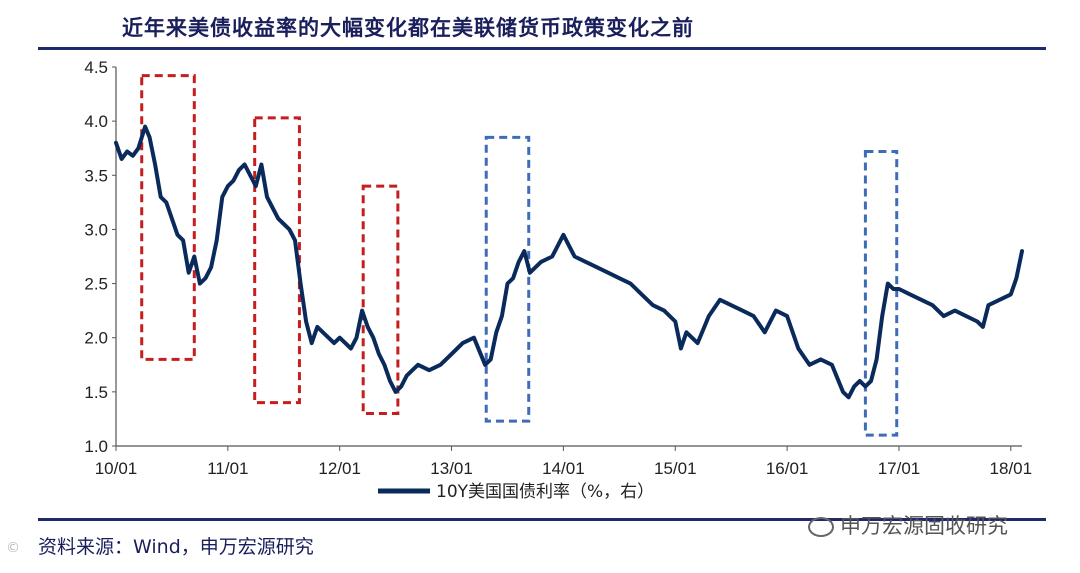  I want to click on y-tick-label: 1.5, so click(96, 392).